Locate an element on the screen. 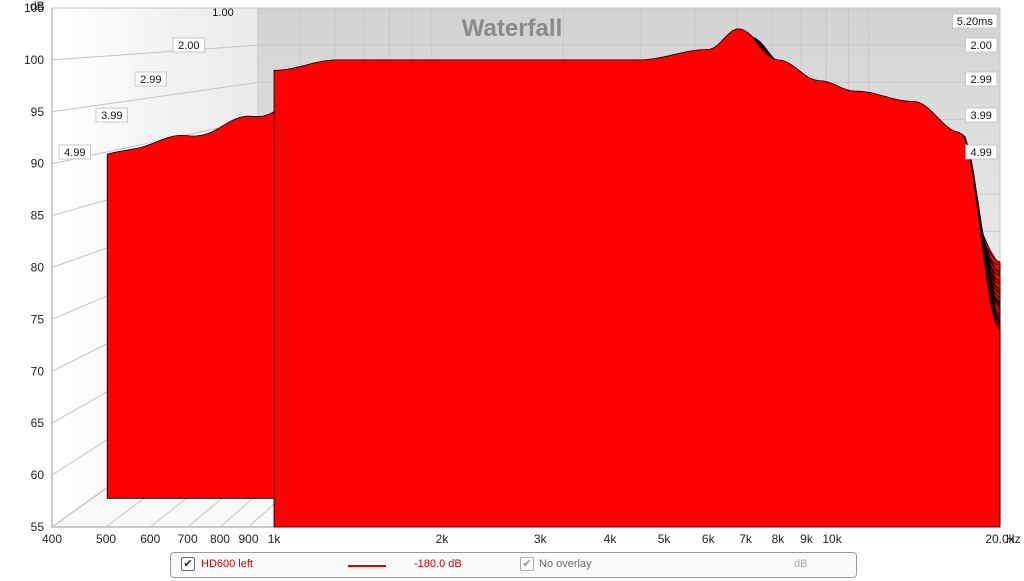 The width and height of the screenshot is (1024, 581). y-tick-label: 105 is located at coordinates (34, 8).